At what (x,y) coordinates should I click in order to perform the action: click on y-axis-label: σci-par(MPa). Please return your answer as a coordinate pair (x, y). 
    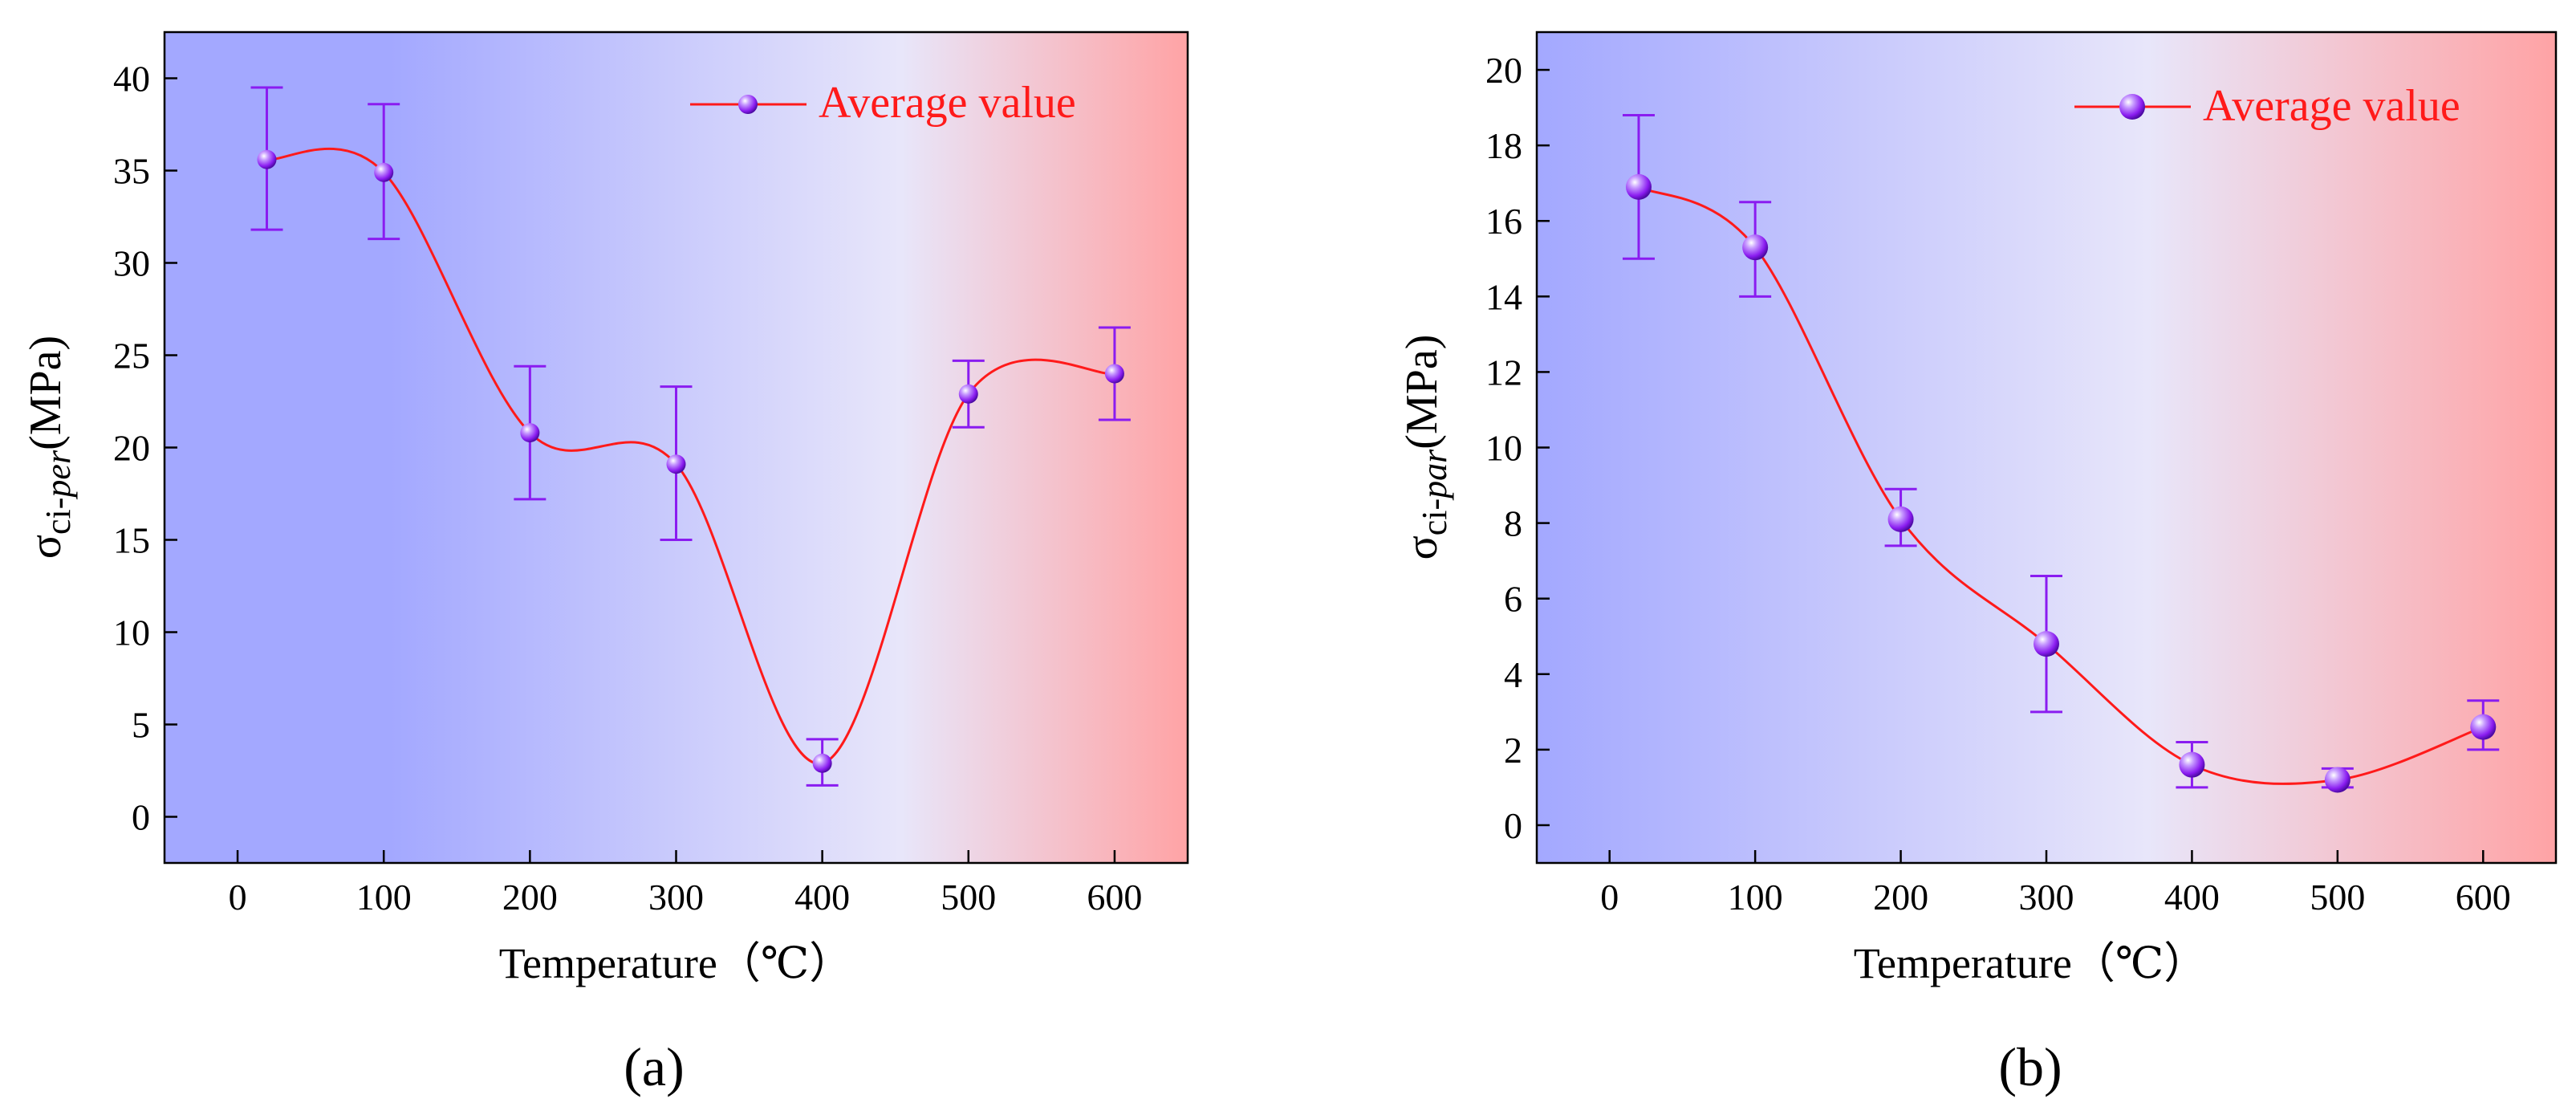
    Looking at the image, I should click on (1425, 447).